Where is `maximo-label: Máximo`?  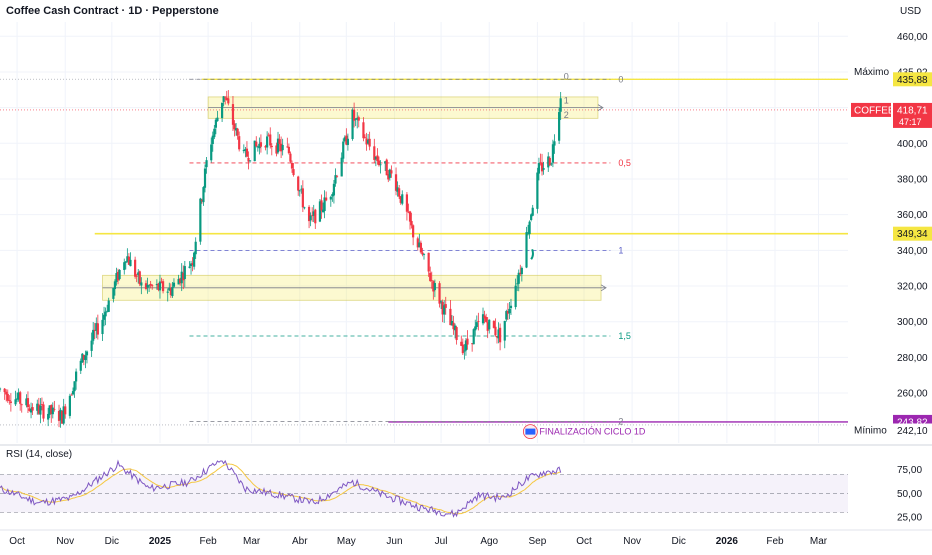 maximo-label: Máximo is located at coordinates (871, 72).